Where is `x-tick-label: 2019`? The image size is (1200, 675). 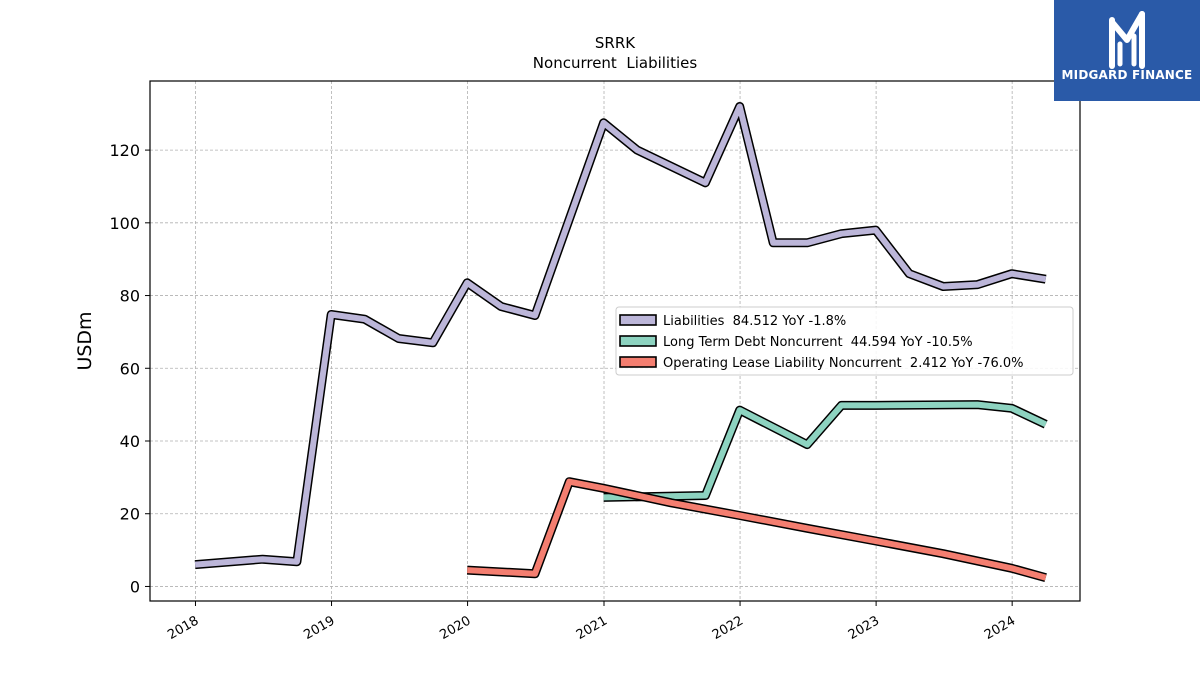
x-tick-label: 2019 is located at coordinates (319, 628).